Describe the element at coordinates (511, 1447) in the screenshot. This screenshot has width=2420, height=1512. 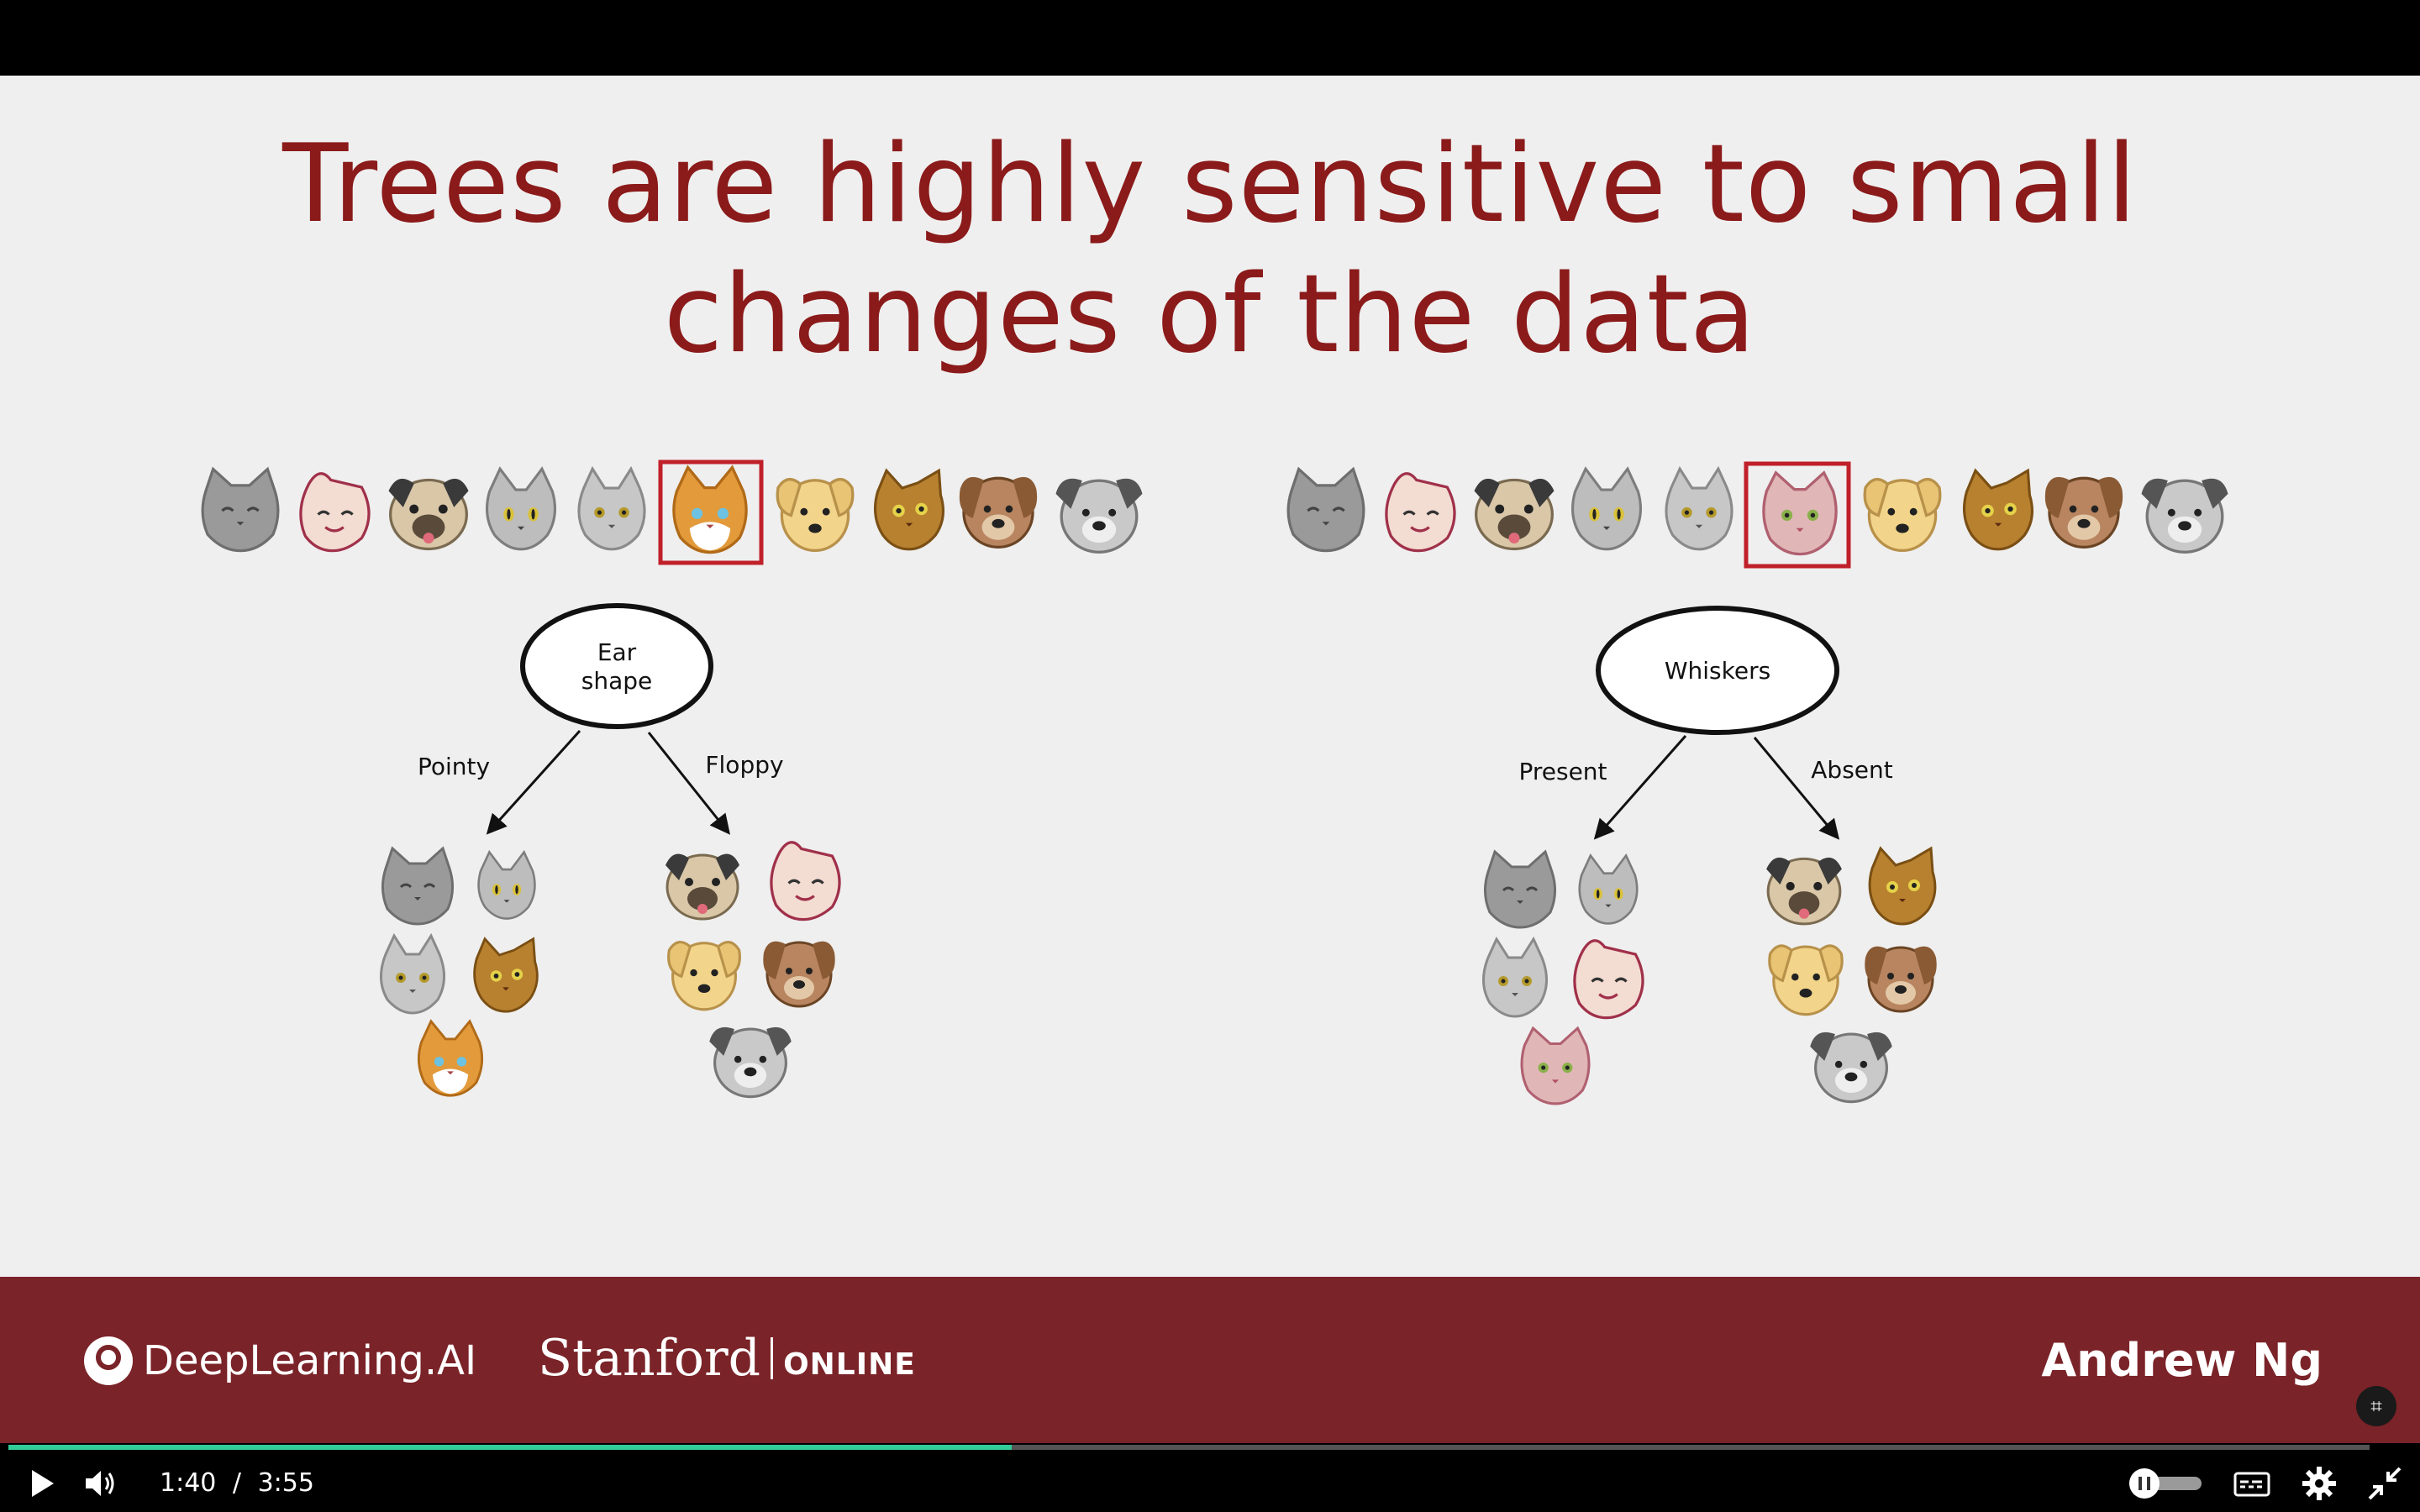
I see `progress-fill` at that location.